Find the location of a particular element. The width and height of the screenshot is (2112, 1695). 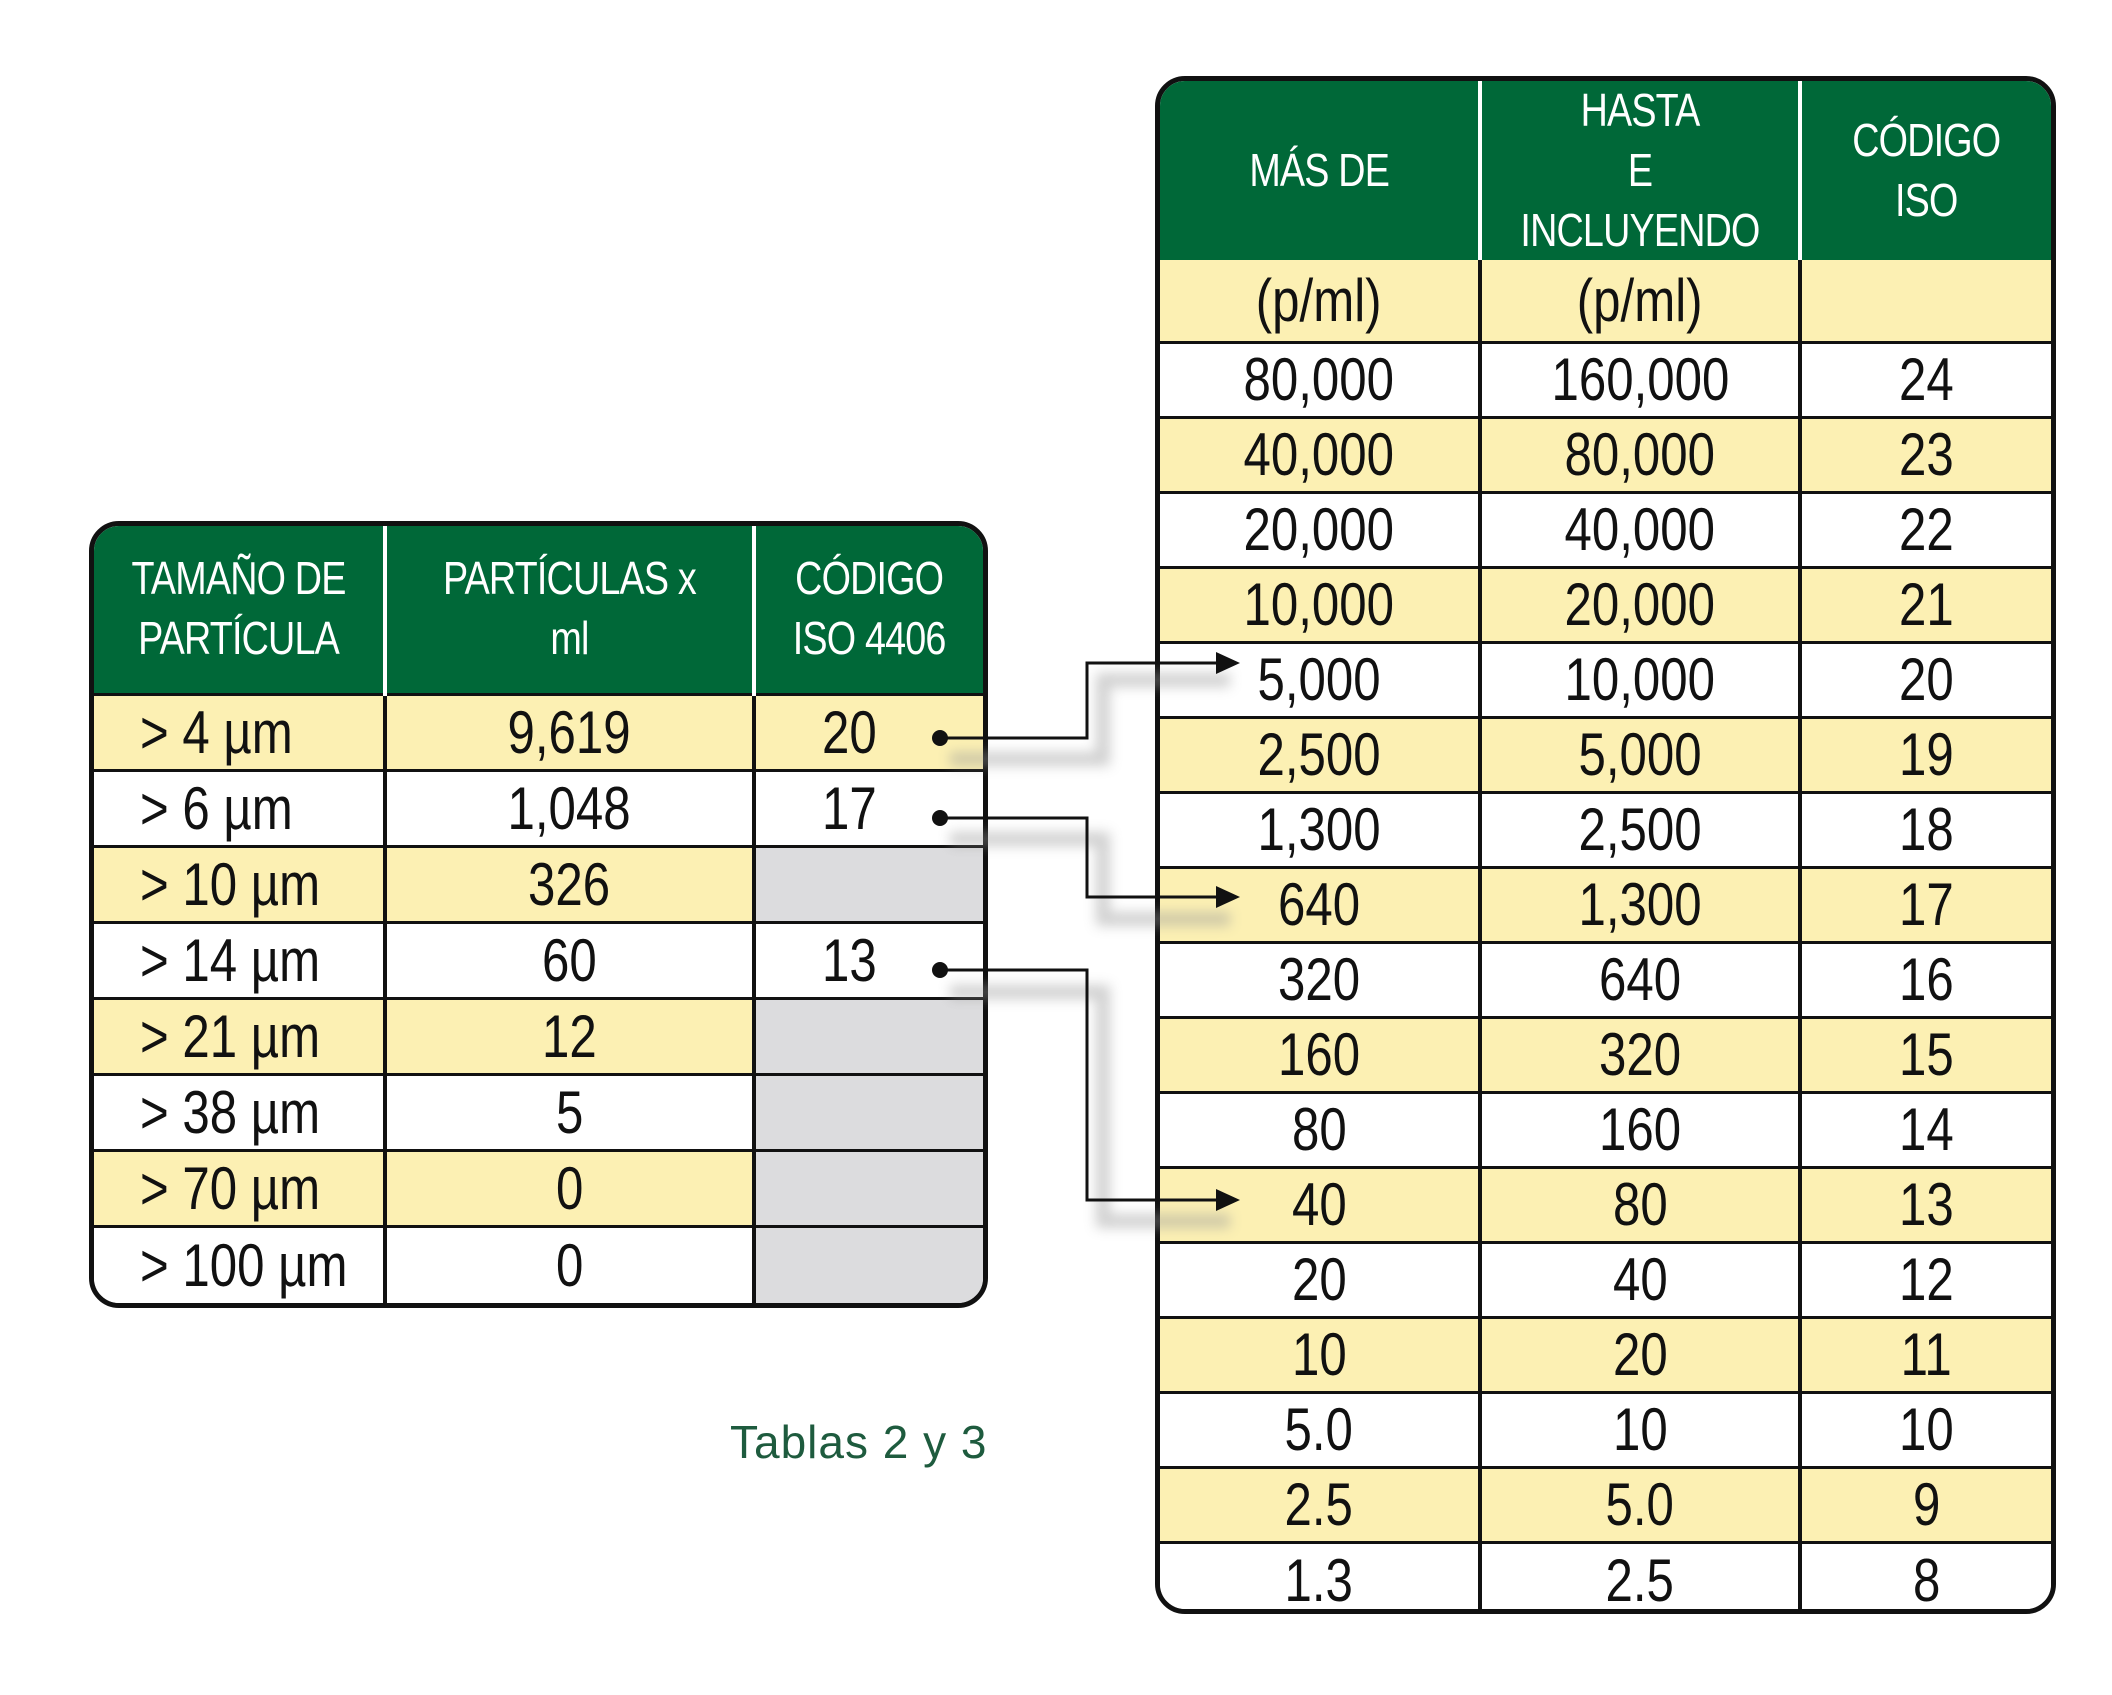

table-row: 640 1,300 17 is located at coordinates (1605, 904).